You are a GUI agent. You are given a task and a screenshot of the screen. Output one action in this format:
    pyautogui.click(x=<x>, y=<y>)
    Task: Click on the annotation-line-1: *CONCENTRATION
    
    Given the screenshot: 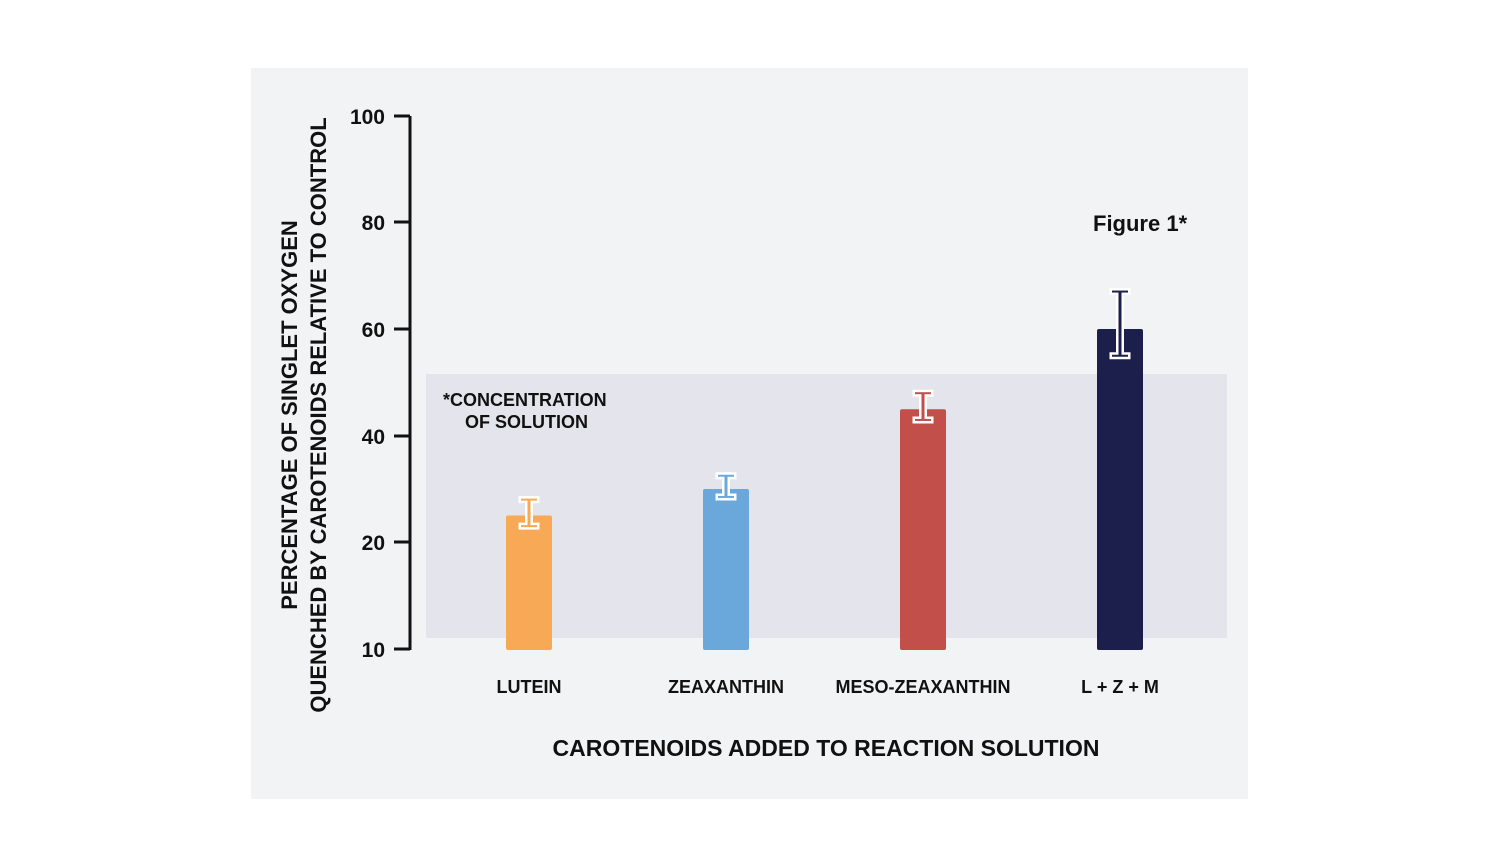 What is the action you would take?
    pyautogui.click(x=525, y=400)
    